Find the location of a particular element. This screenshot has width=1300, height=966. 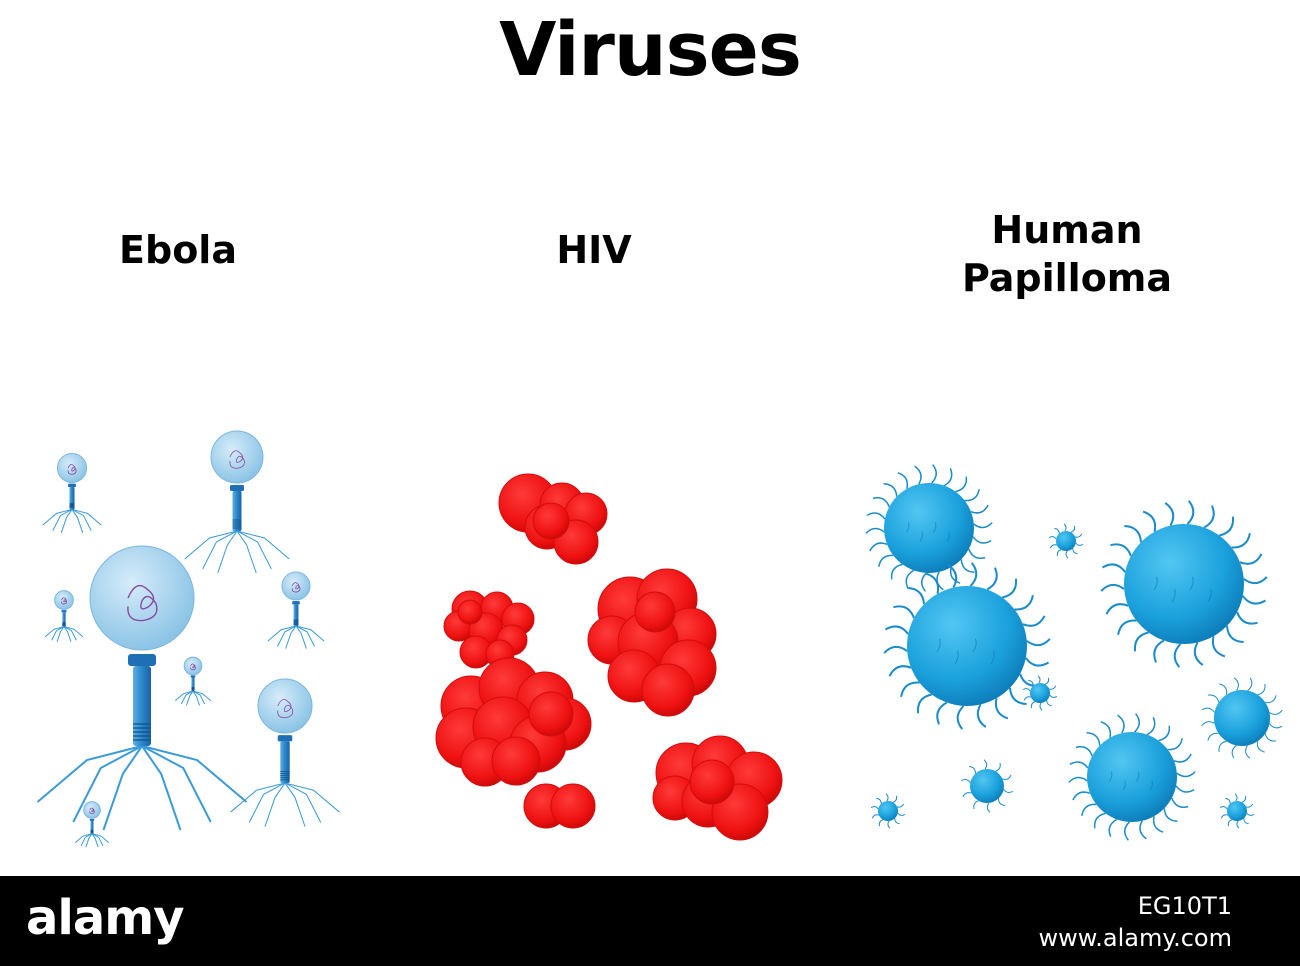

watermark-footer: alamy EG10T1 www.alamy.com is located at coordinates (650, 921).